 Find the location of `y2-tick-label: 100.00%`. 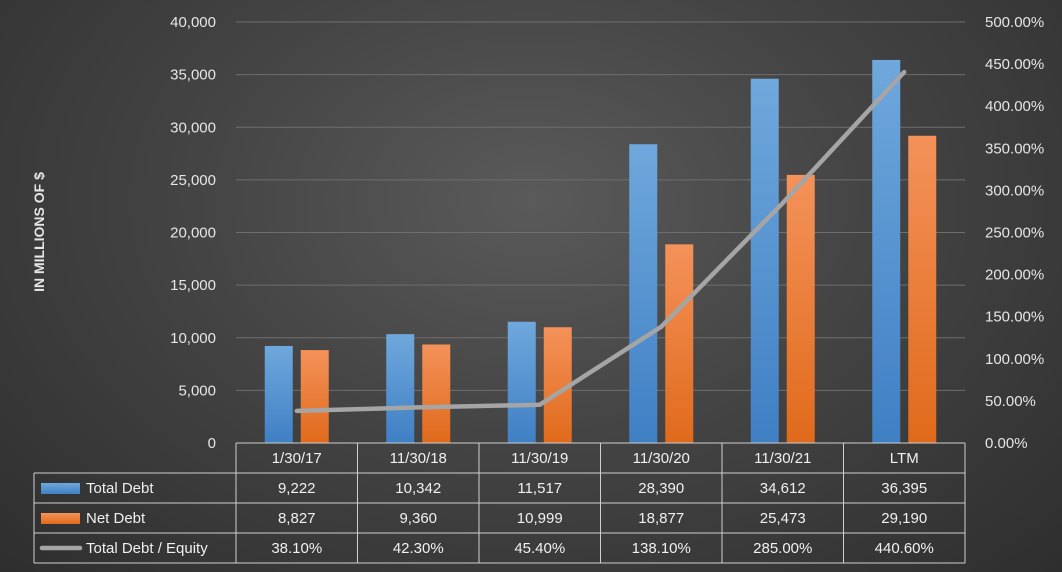

y2-tick-label: 100.00% is located at coordinates (1014, 359).